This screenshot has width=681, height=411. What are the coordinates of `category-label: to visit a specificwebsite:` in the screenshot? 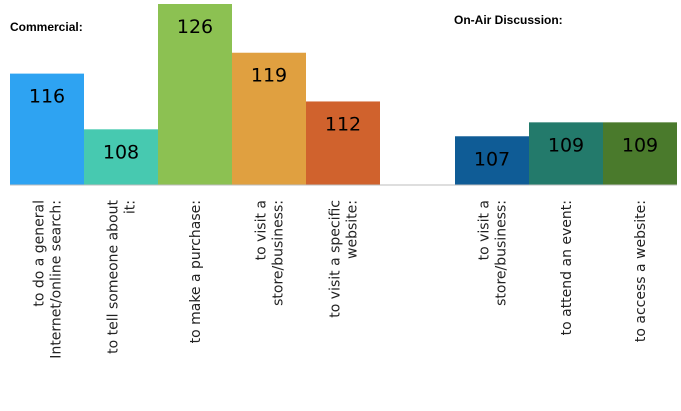 It's located at (344, 259).